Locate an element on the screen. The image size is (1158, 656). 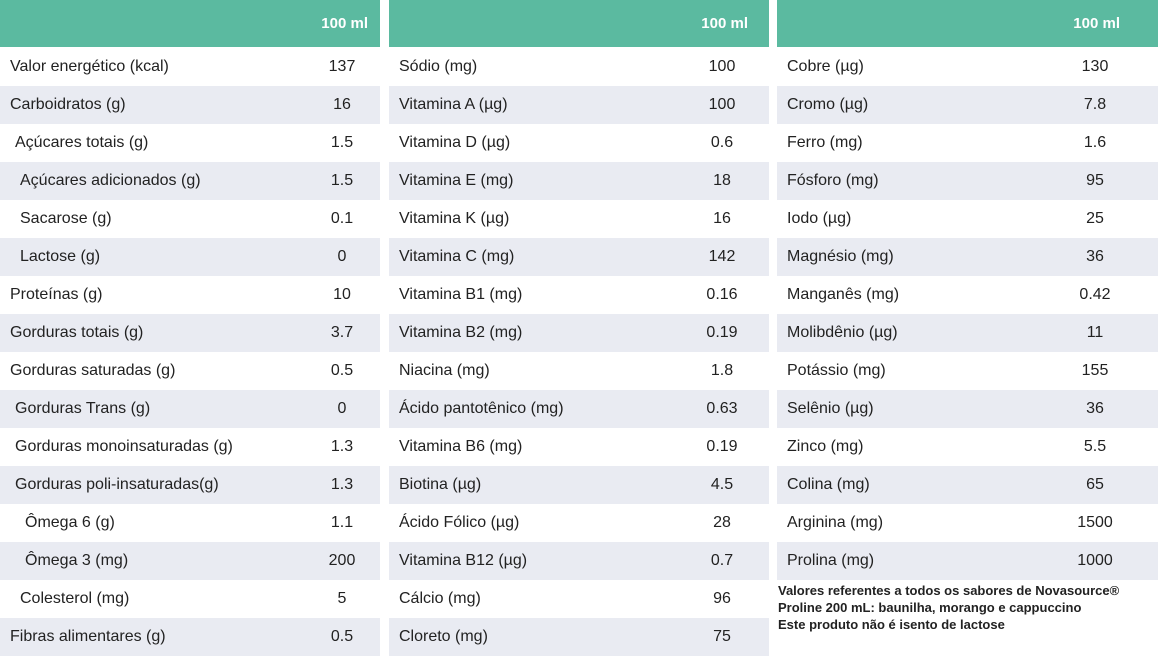
table-row: Açúcares adicionados (g) 1.5 is located at coordinates (190, 181).